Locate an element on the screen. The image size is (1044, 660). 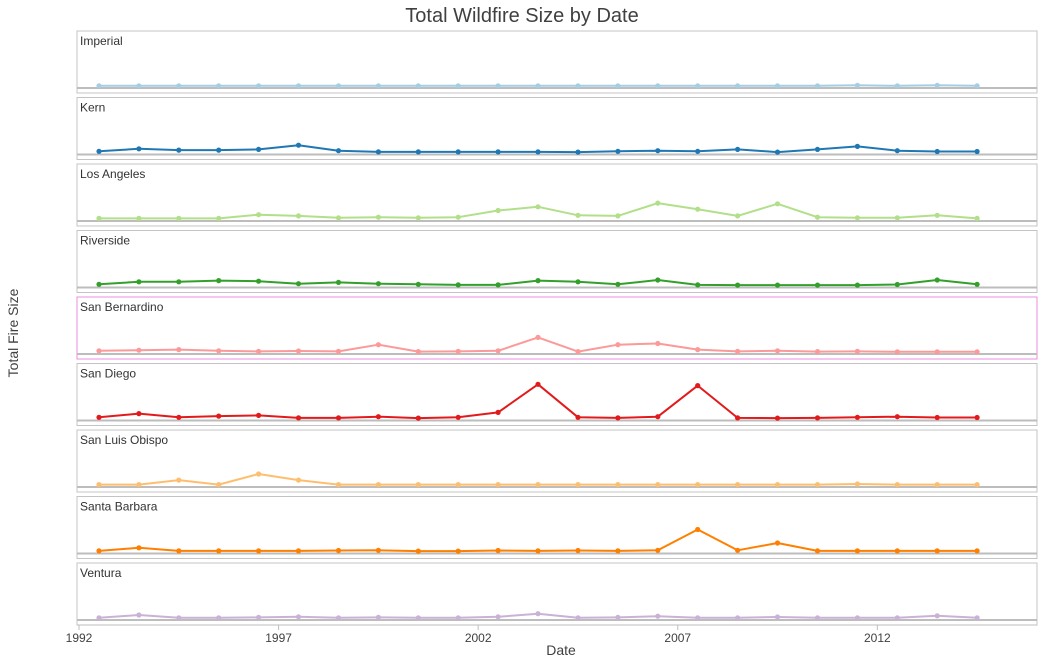
x-tick-label: 2007 is located at coordinates (677, 638).